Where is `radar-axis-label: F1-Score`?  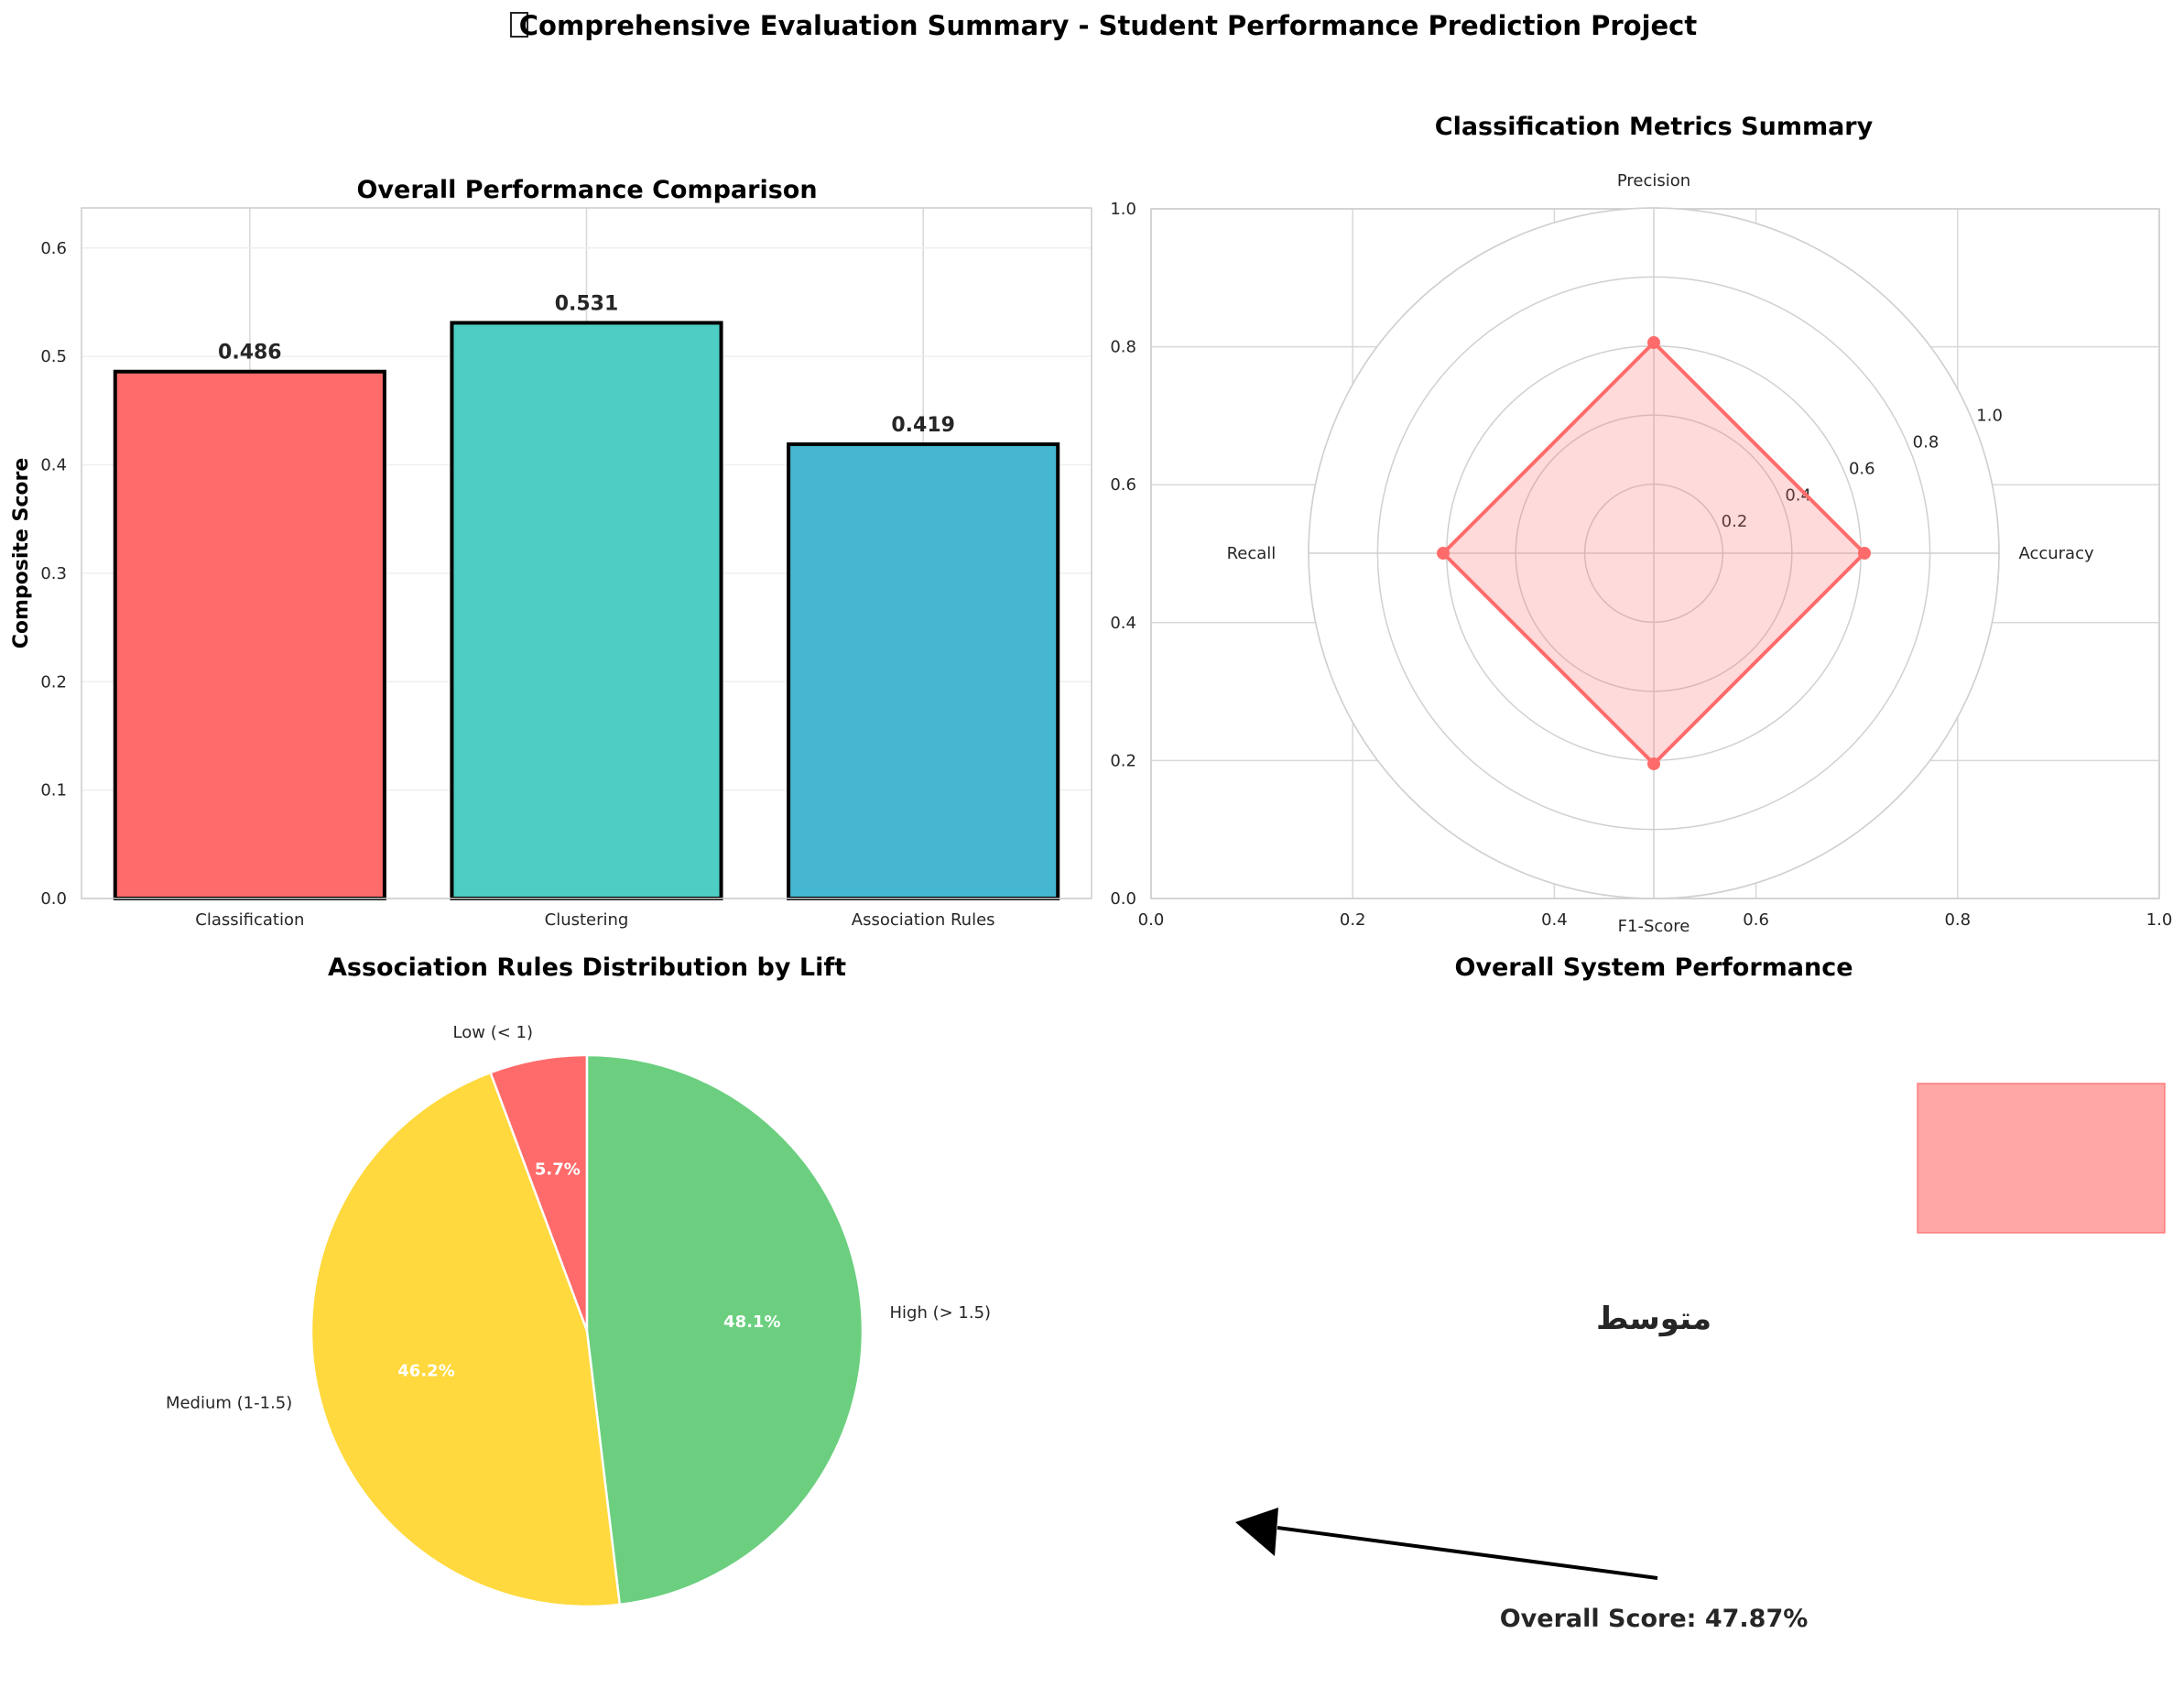
radar-axis-label: F1-Score is located at coordinates (1654, 926).